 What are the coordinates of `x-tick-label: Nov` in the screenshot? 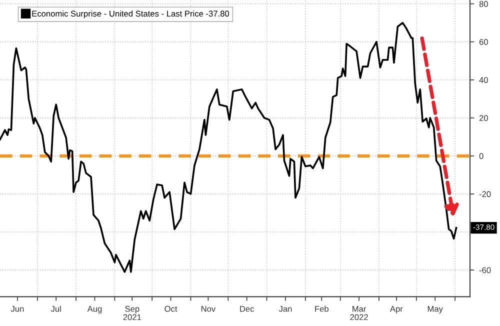 It's located at (208, 309).